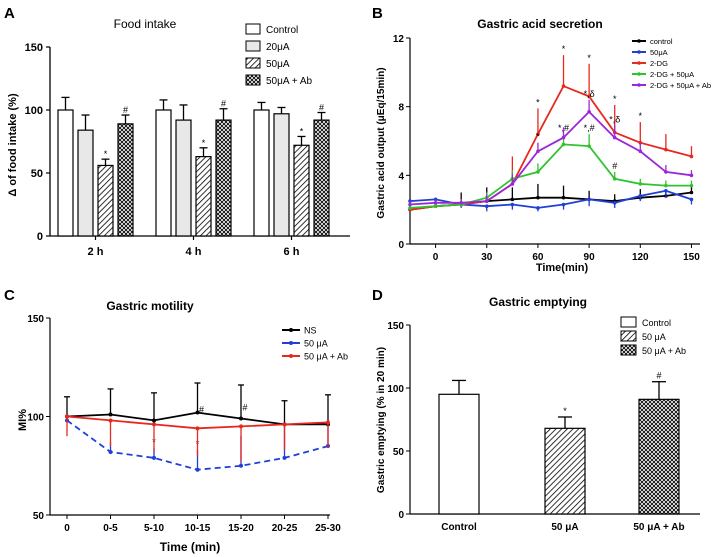 This screenshot has height=557, width=719. I want to click on chart-b-title: Gastric acid secretion, so click(539, 24).